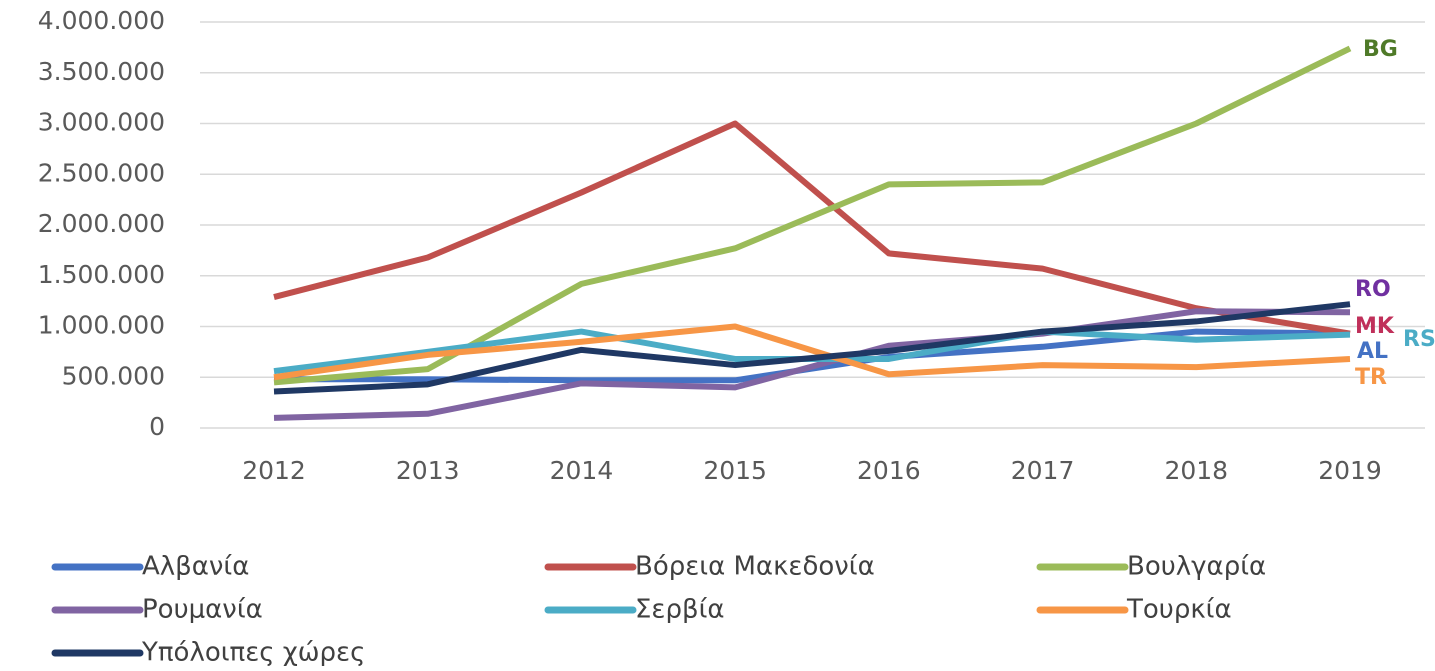  What do you see at coordinates (202, 610) in the screenshot?
I see `legend-label: Ρουμανία` at bounding box center [202, 610].